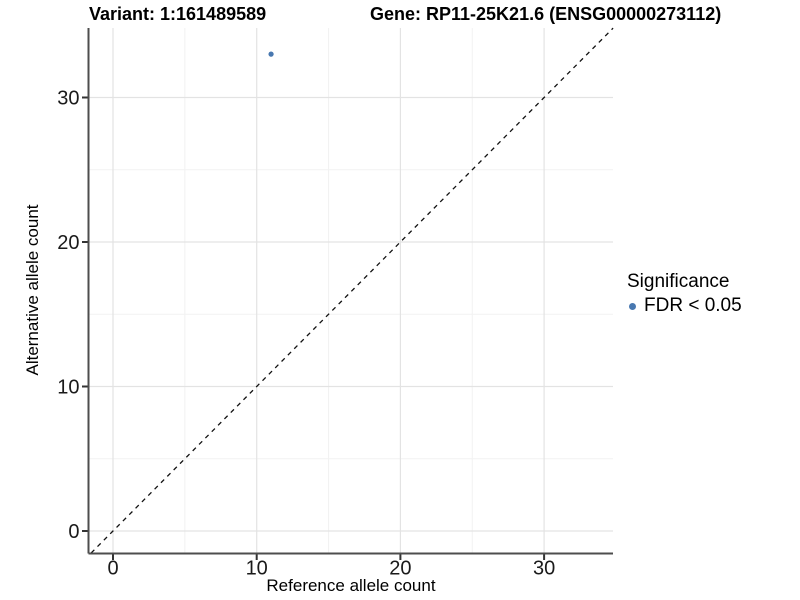 Image resolution: width=800 pixels, height=600 pixels. I want to click on y-axis-title: Alternative allele count, so click(32, 290).